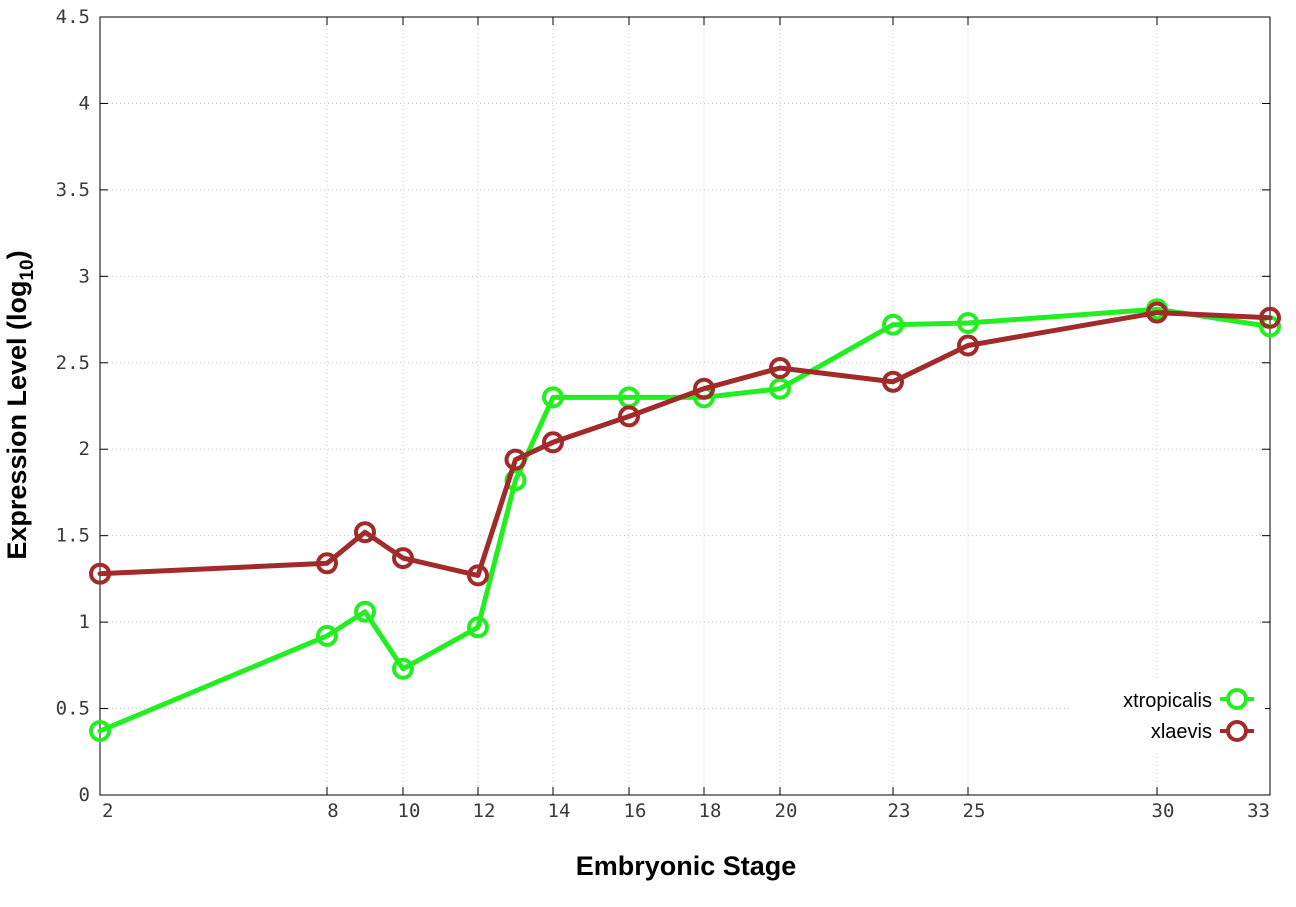 The width and height of the screenshot is (1296, 907). What do you see at coordinates (484, 811) in the screenshot?
I see `x-tick-label: 12` at bounding box center [484, 811].